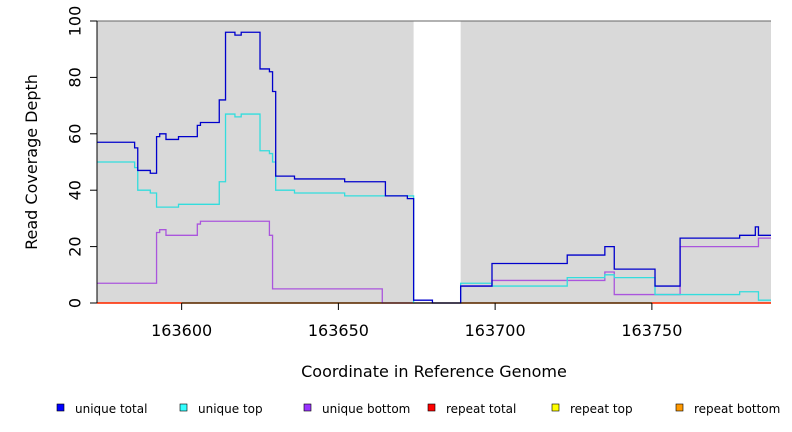  Describe the element at coordinates (183, 407) in the screenshot. I see `legend-swatch-unique-top` at that location.